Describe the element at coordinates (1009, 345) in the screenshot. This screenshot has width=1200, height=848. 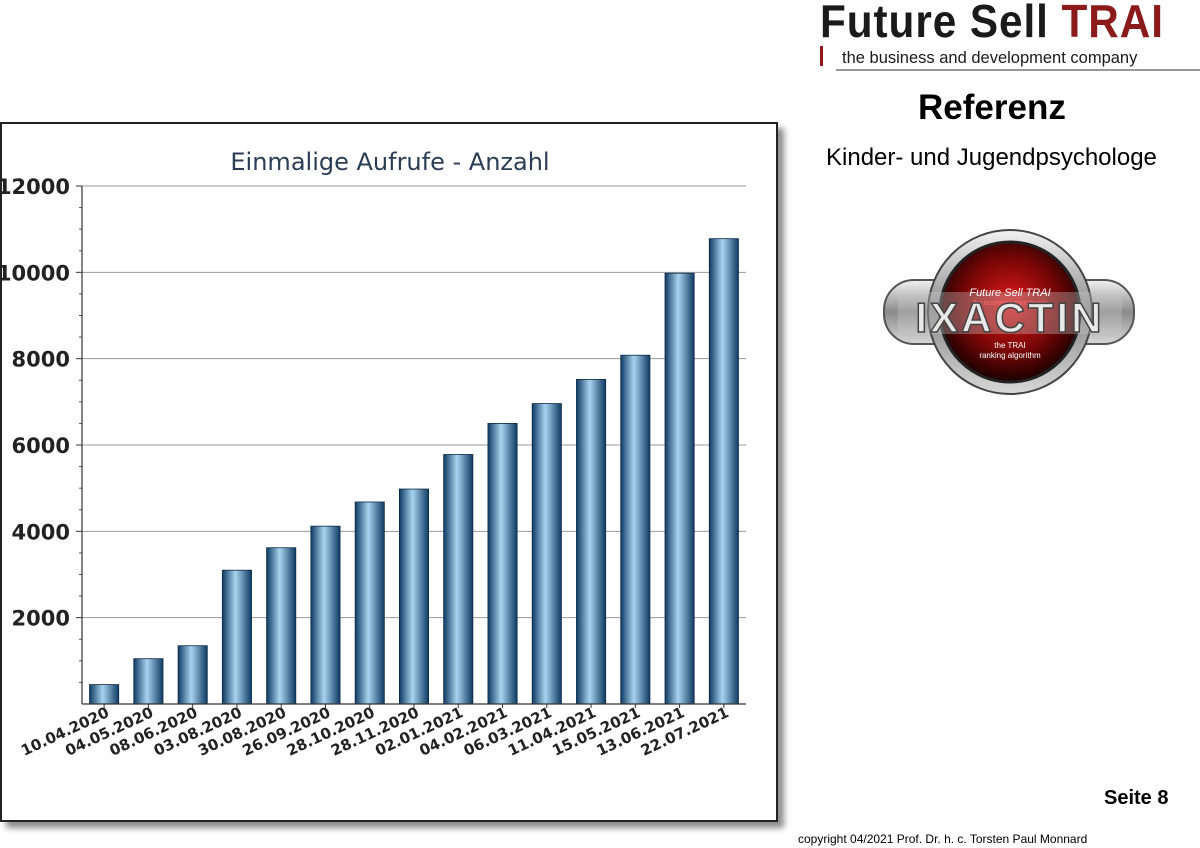
I see `badge-line3: the TRAI` at that location.